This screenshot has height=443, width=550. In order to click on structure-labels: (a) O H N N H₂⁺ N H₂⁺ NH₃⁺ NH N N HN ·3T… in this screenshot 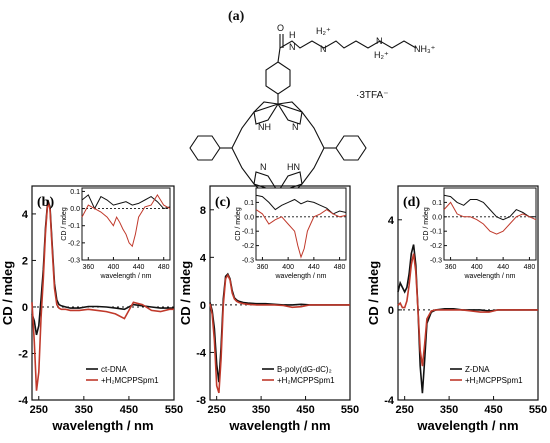, I will do `click(332, 90)`.